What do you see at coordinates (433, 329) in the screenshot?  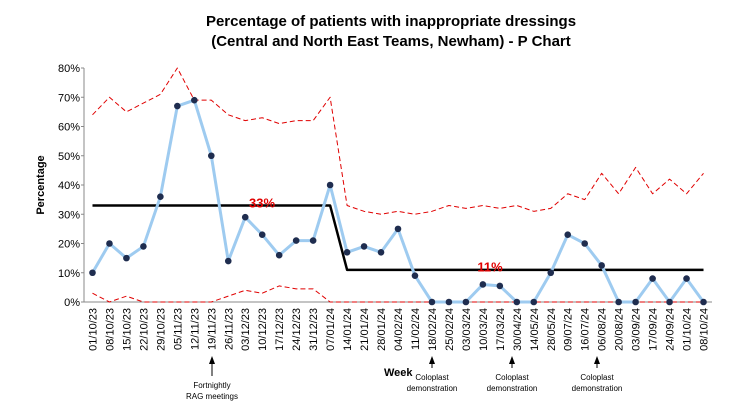 I see `x-tick-label: 18/02/24` at bounding box center [433, 329].